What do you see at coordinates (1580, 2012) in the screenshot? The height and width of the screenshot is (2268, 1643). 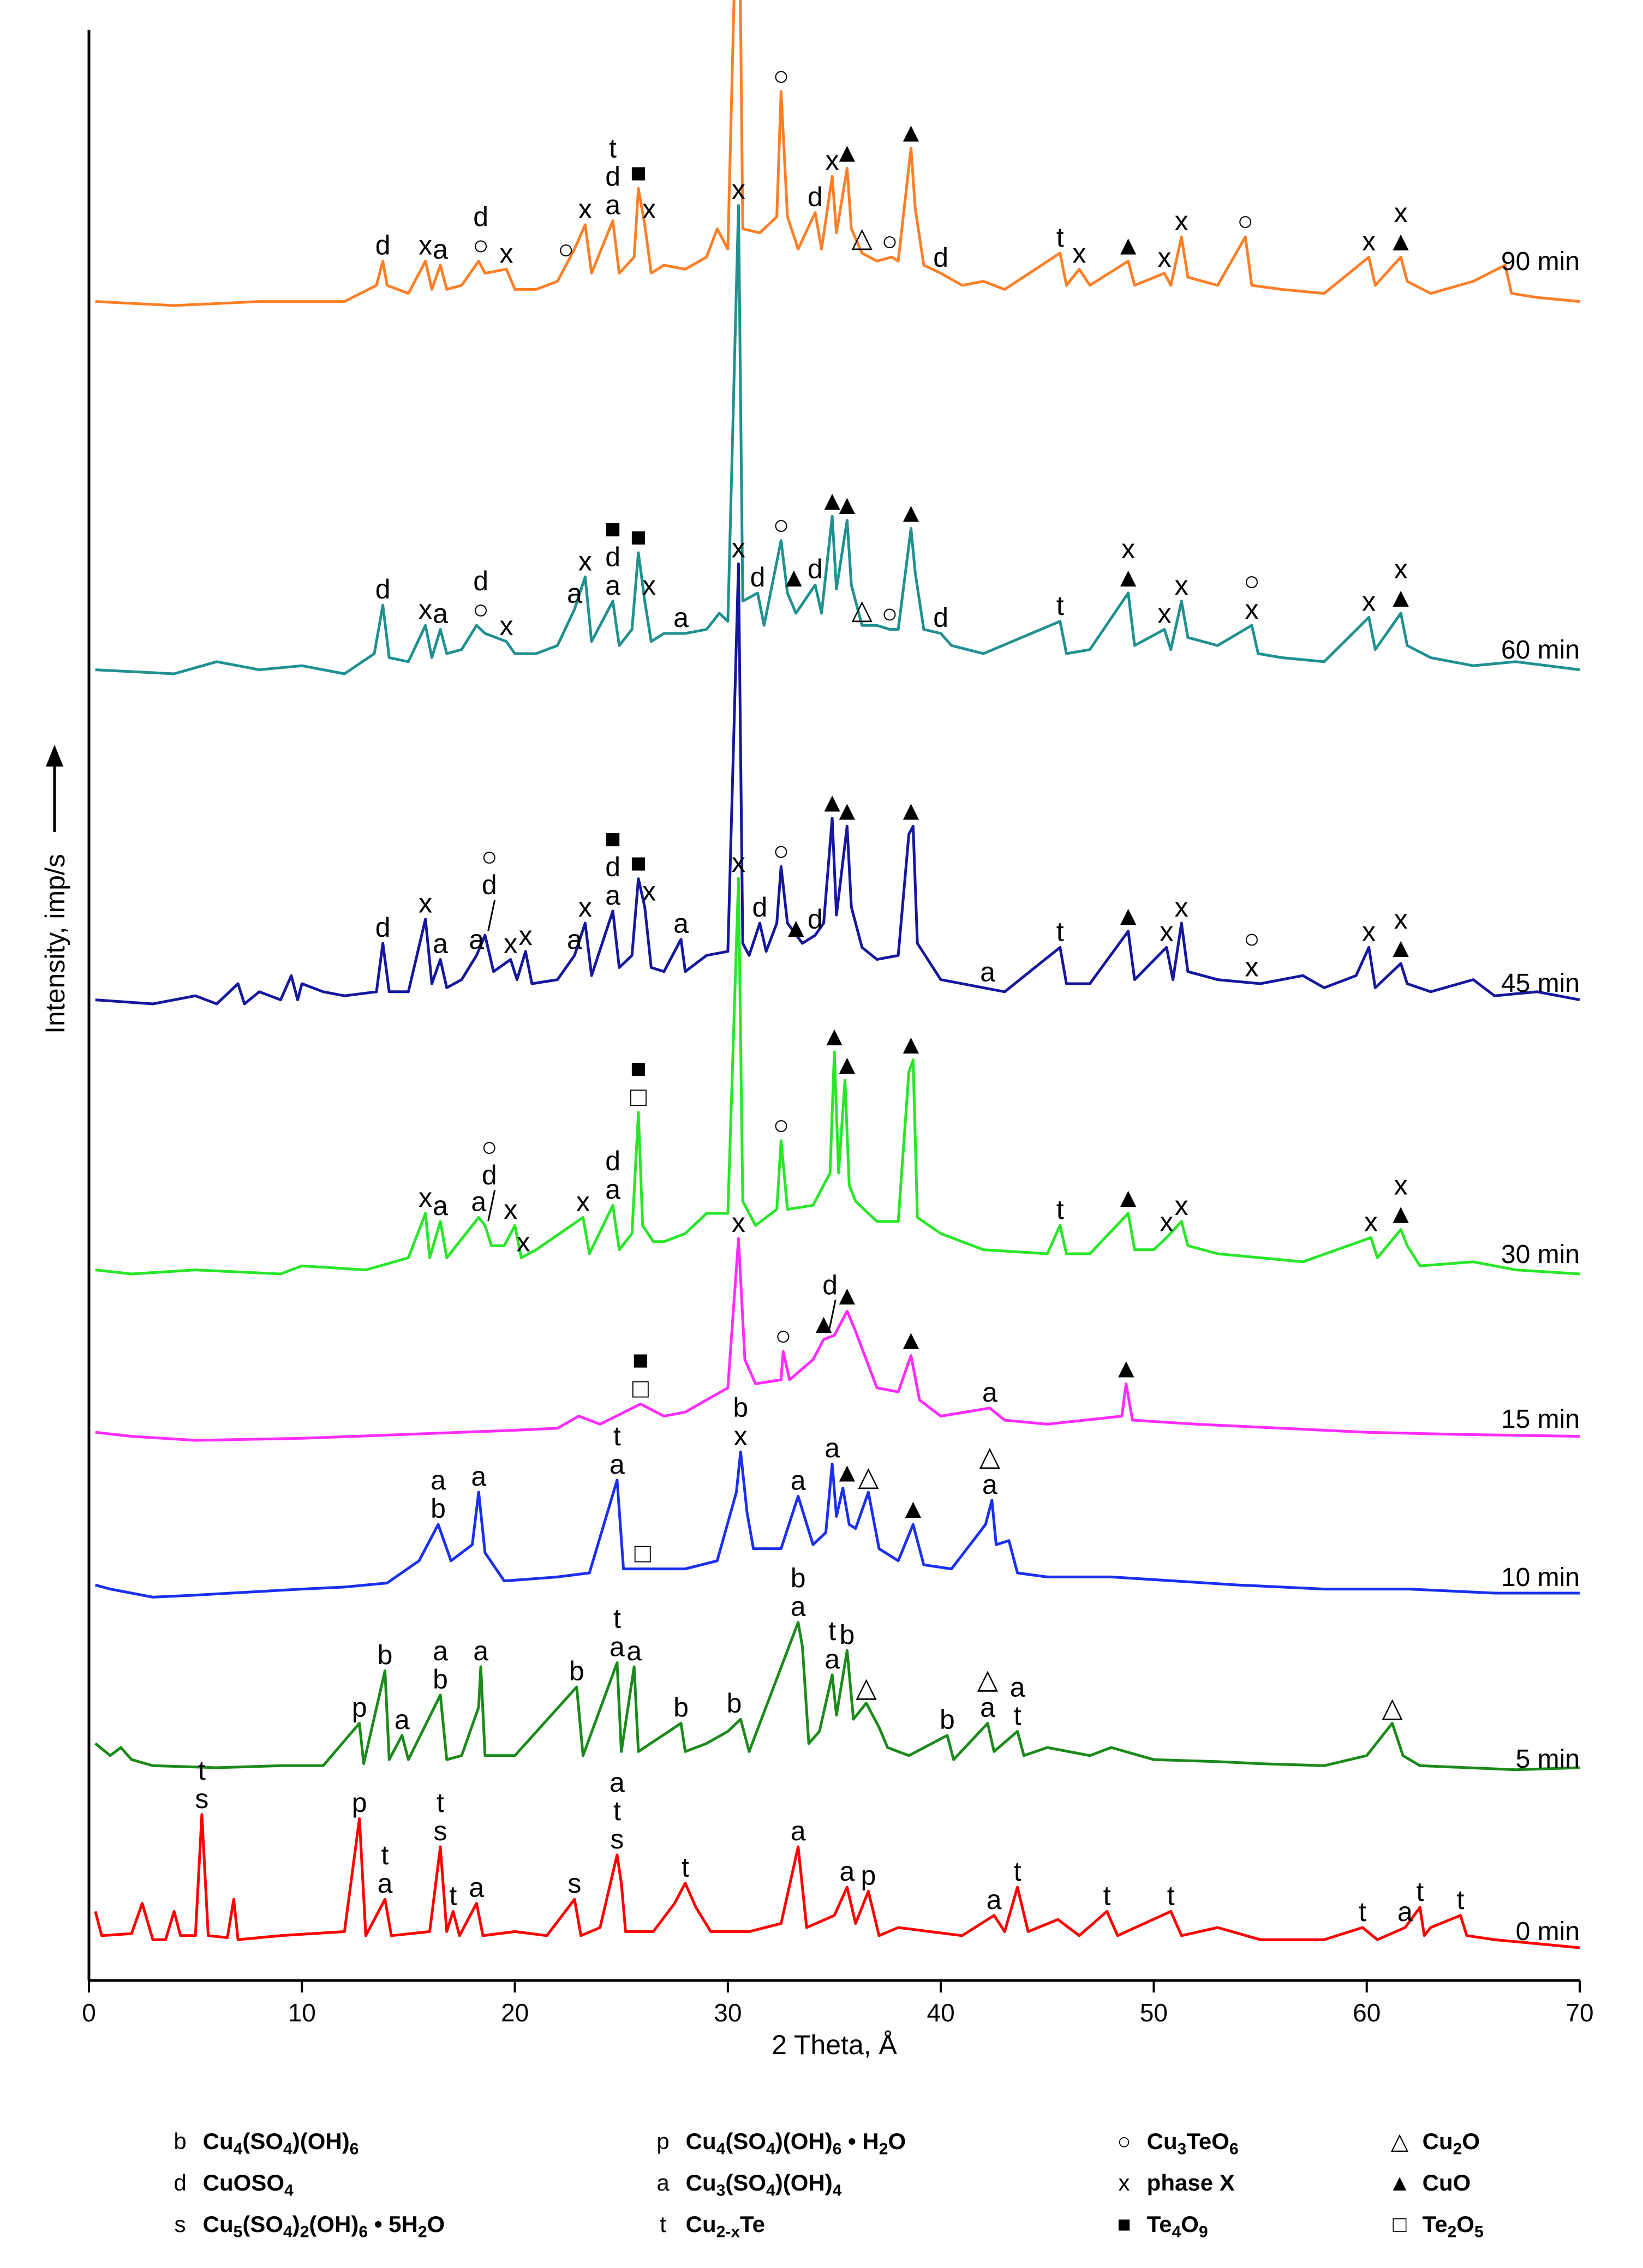 I see `x-tick-label: 70` at bounding box center [1580, 2012].